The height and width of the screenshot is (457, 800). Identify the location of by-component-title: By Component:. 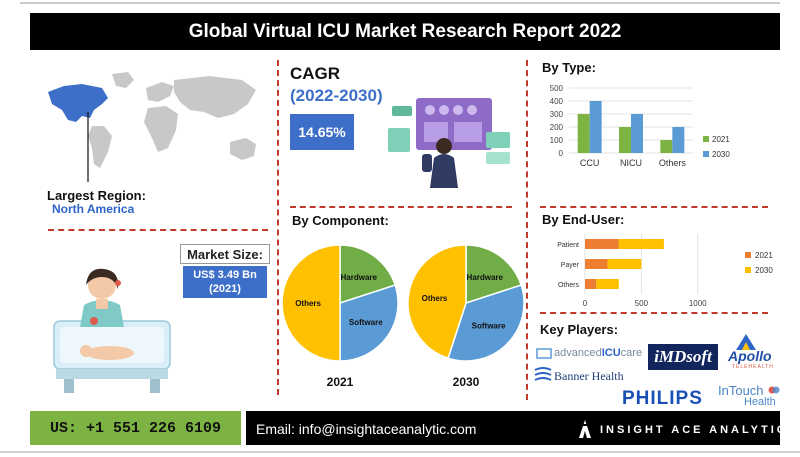
(340, 220).